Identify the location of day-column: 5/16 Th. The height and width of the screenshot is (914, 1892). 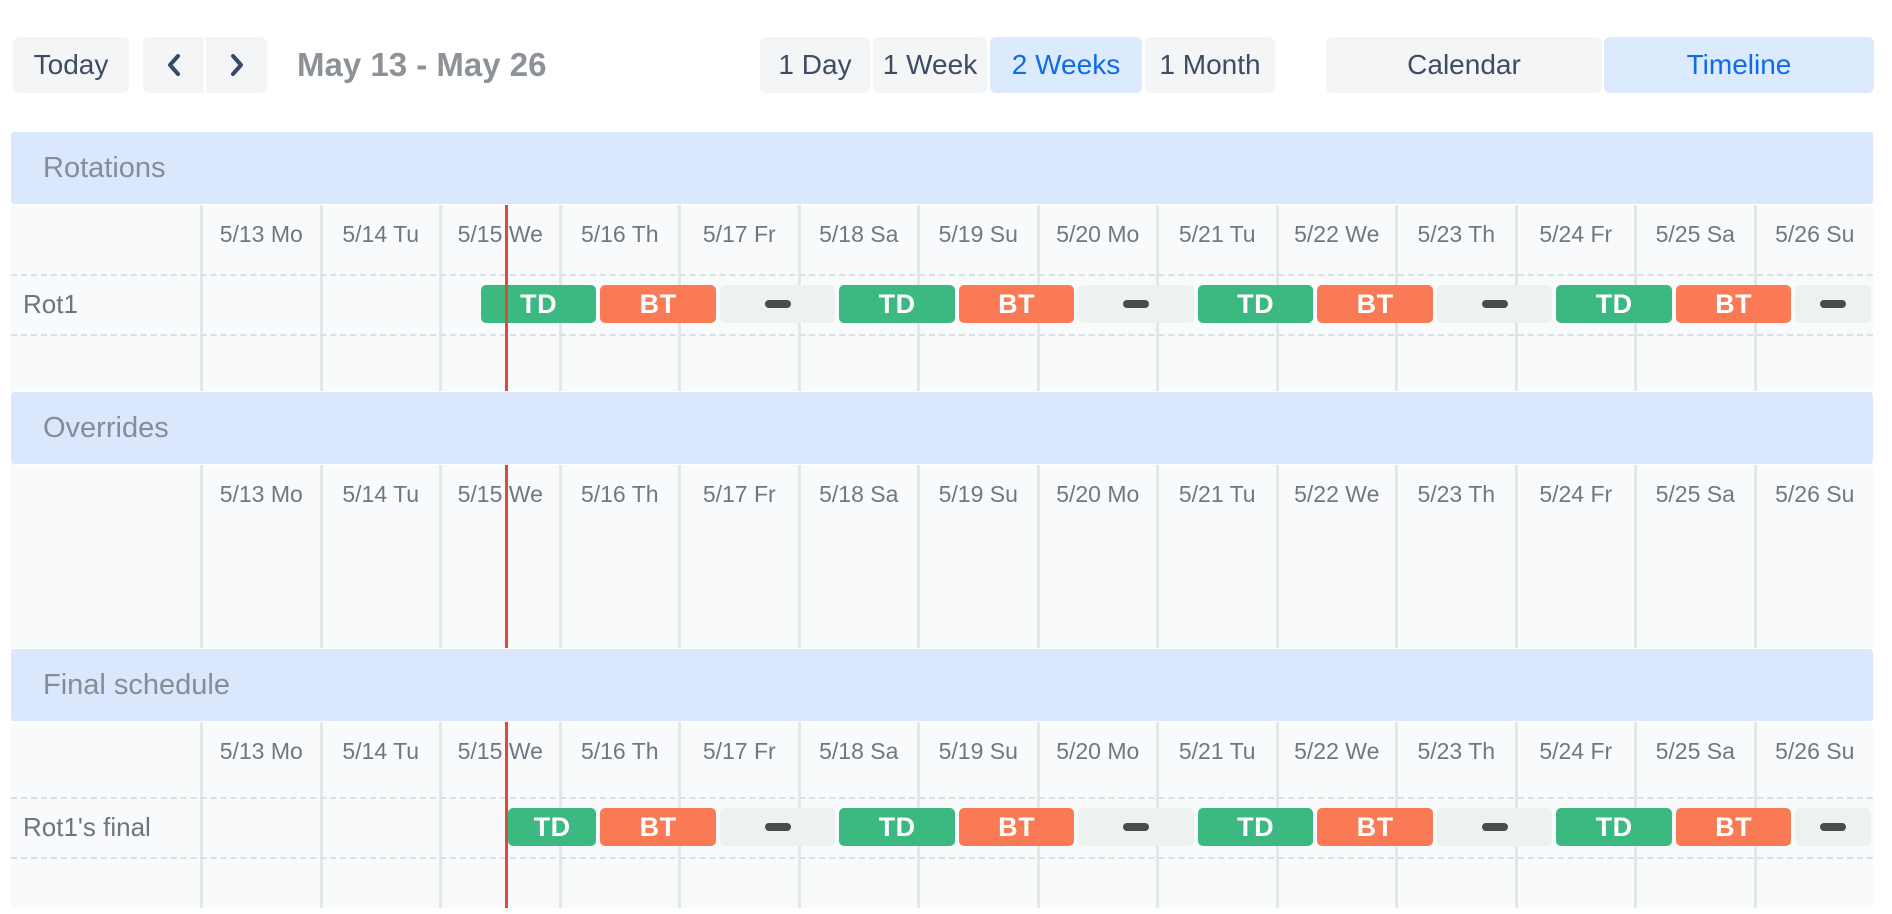
(618, 556).